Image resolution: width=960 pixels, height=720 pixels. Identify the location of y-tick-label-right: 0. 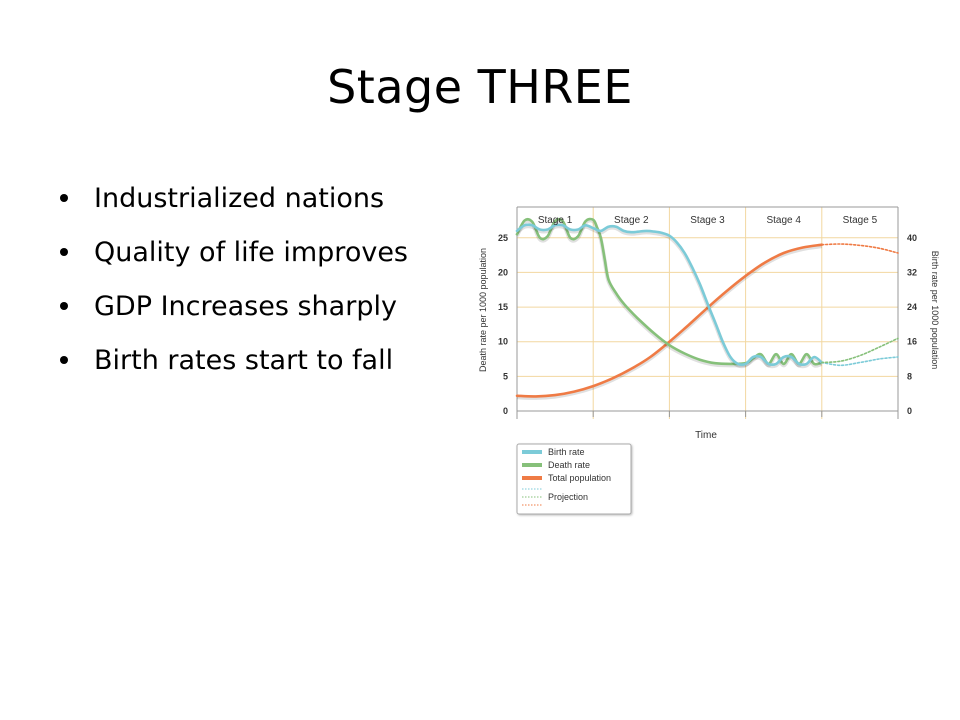
(909, 411).